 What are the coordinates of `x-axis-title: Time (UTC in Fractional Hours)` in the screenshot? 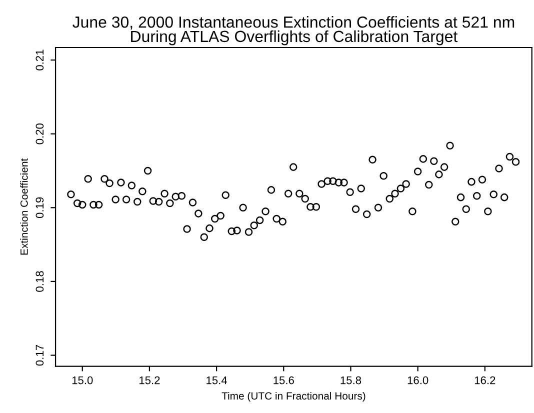 It's located at (294, 397).